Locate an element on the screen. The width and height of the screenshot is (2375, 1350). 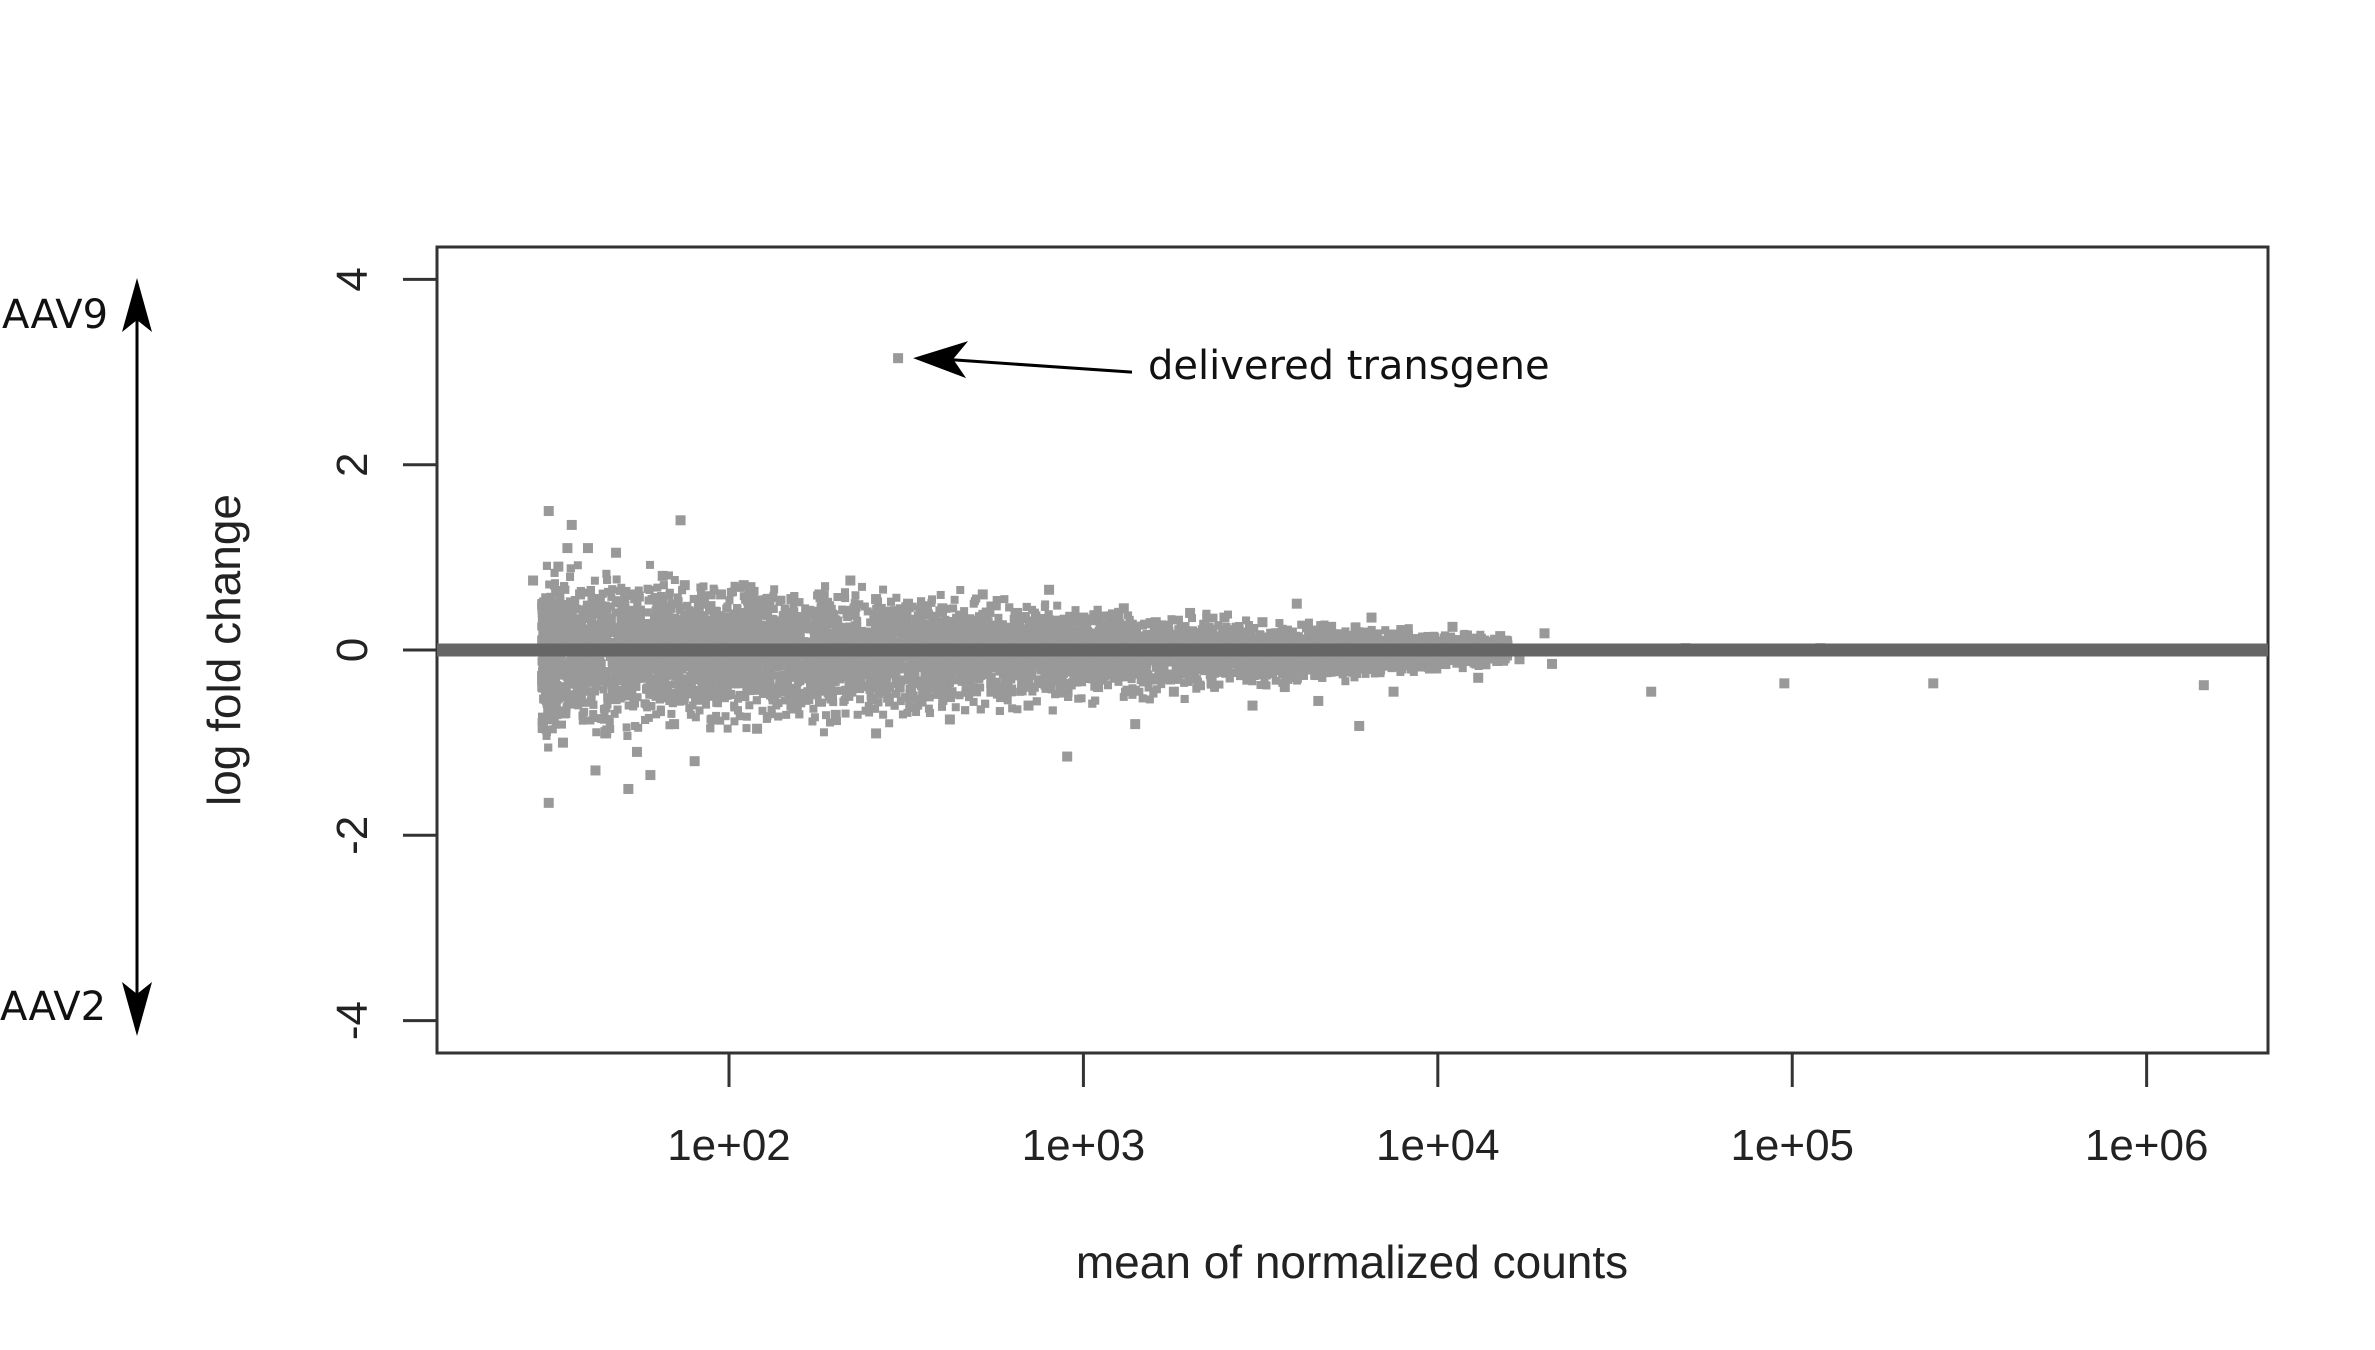
y-axis: 4 2 0 -2 -4 is located at coordinates (382, 653).